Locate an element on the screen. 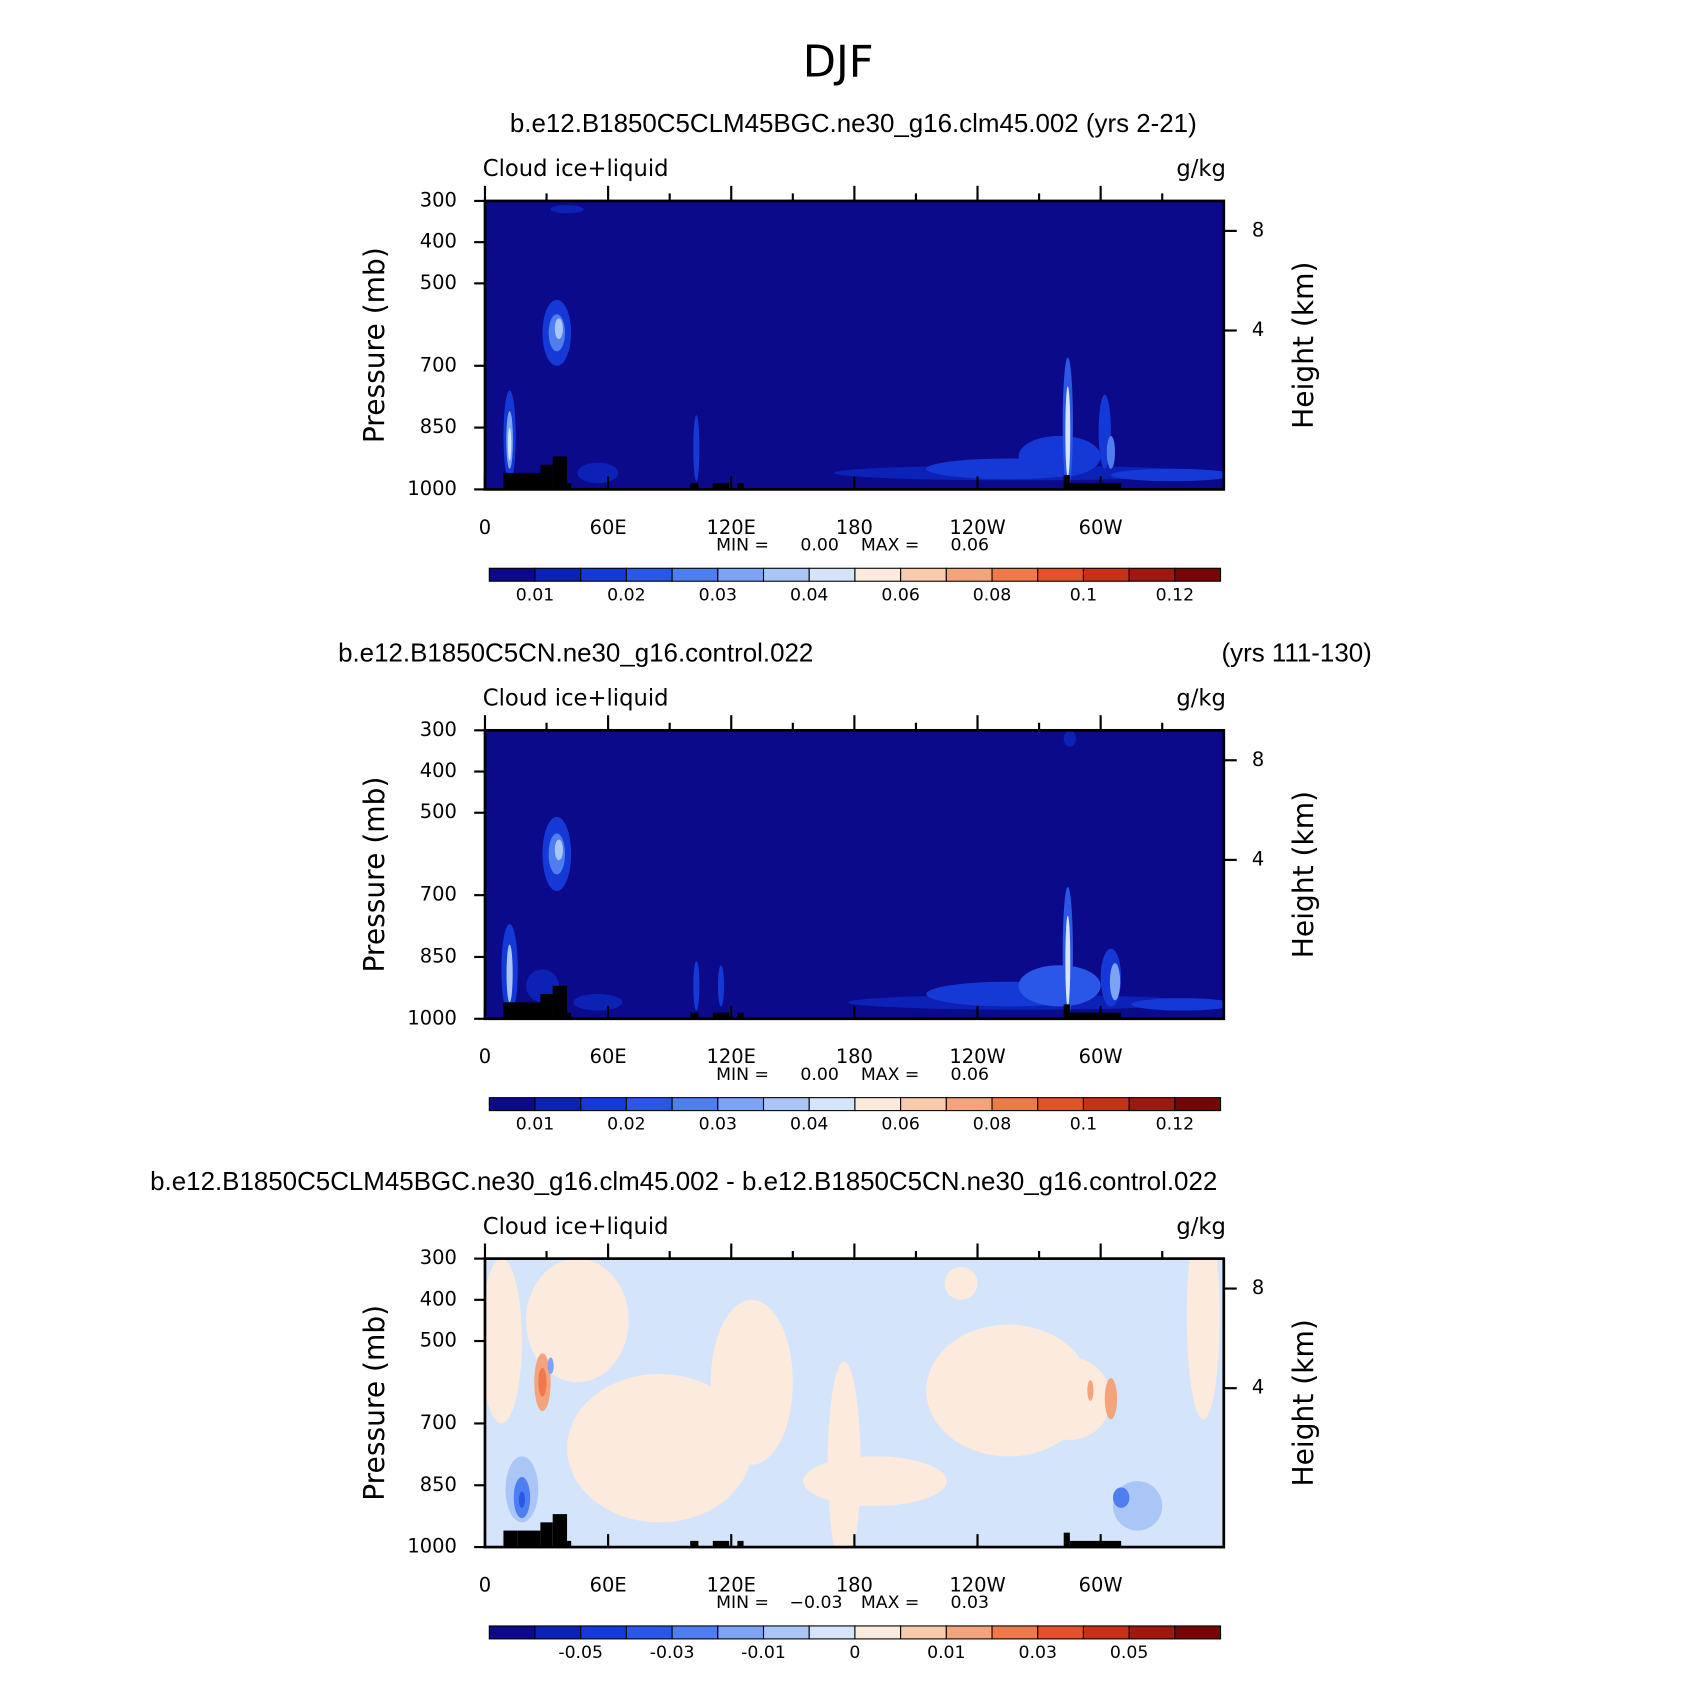 The image size is (1685, 1694). colorbar-label: 0.12 is located at coordinates (1175, 1125).